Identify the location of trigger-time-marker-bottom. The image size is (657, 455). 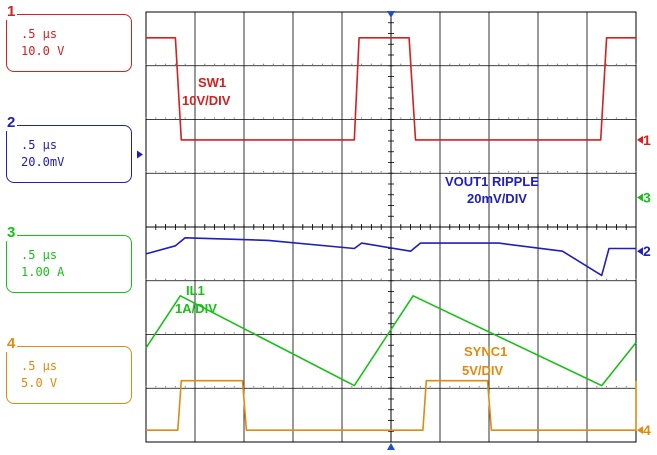
(391, 446).